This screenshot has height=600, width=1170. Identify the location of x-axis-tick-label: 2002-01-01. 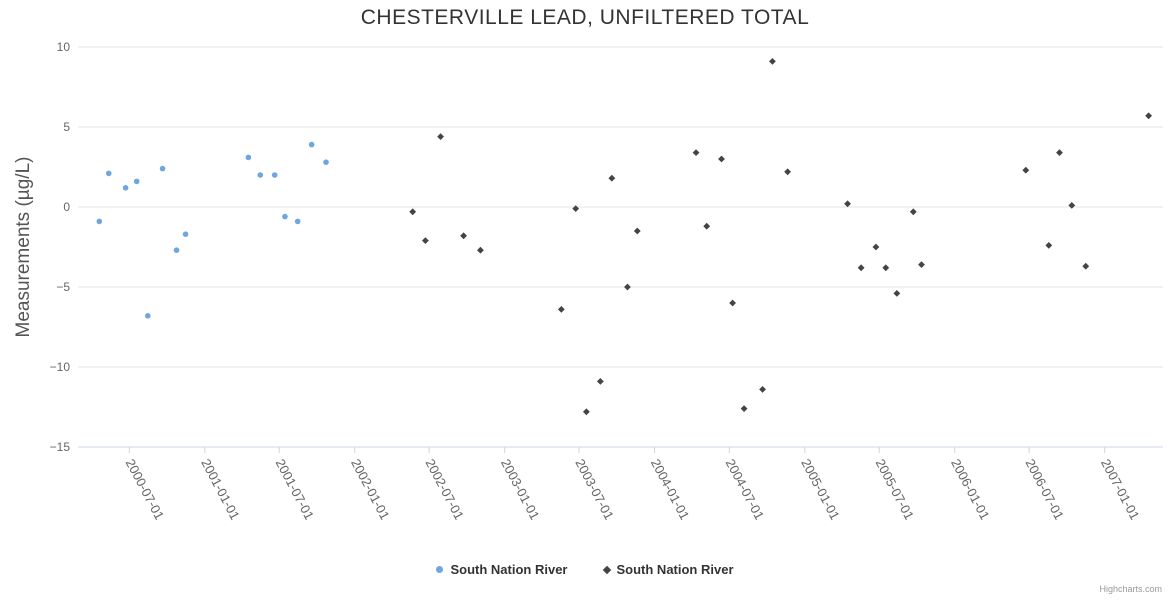
(370, 489).